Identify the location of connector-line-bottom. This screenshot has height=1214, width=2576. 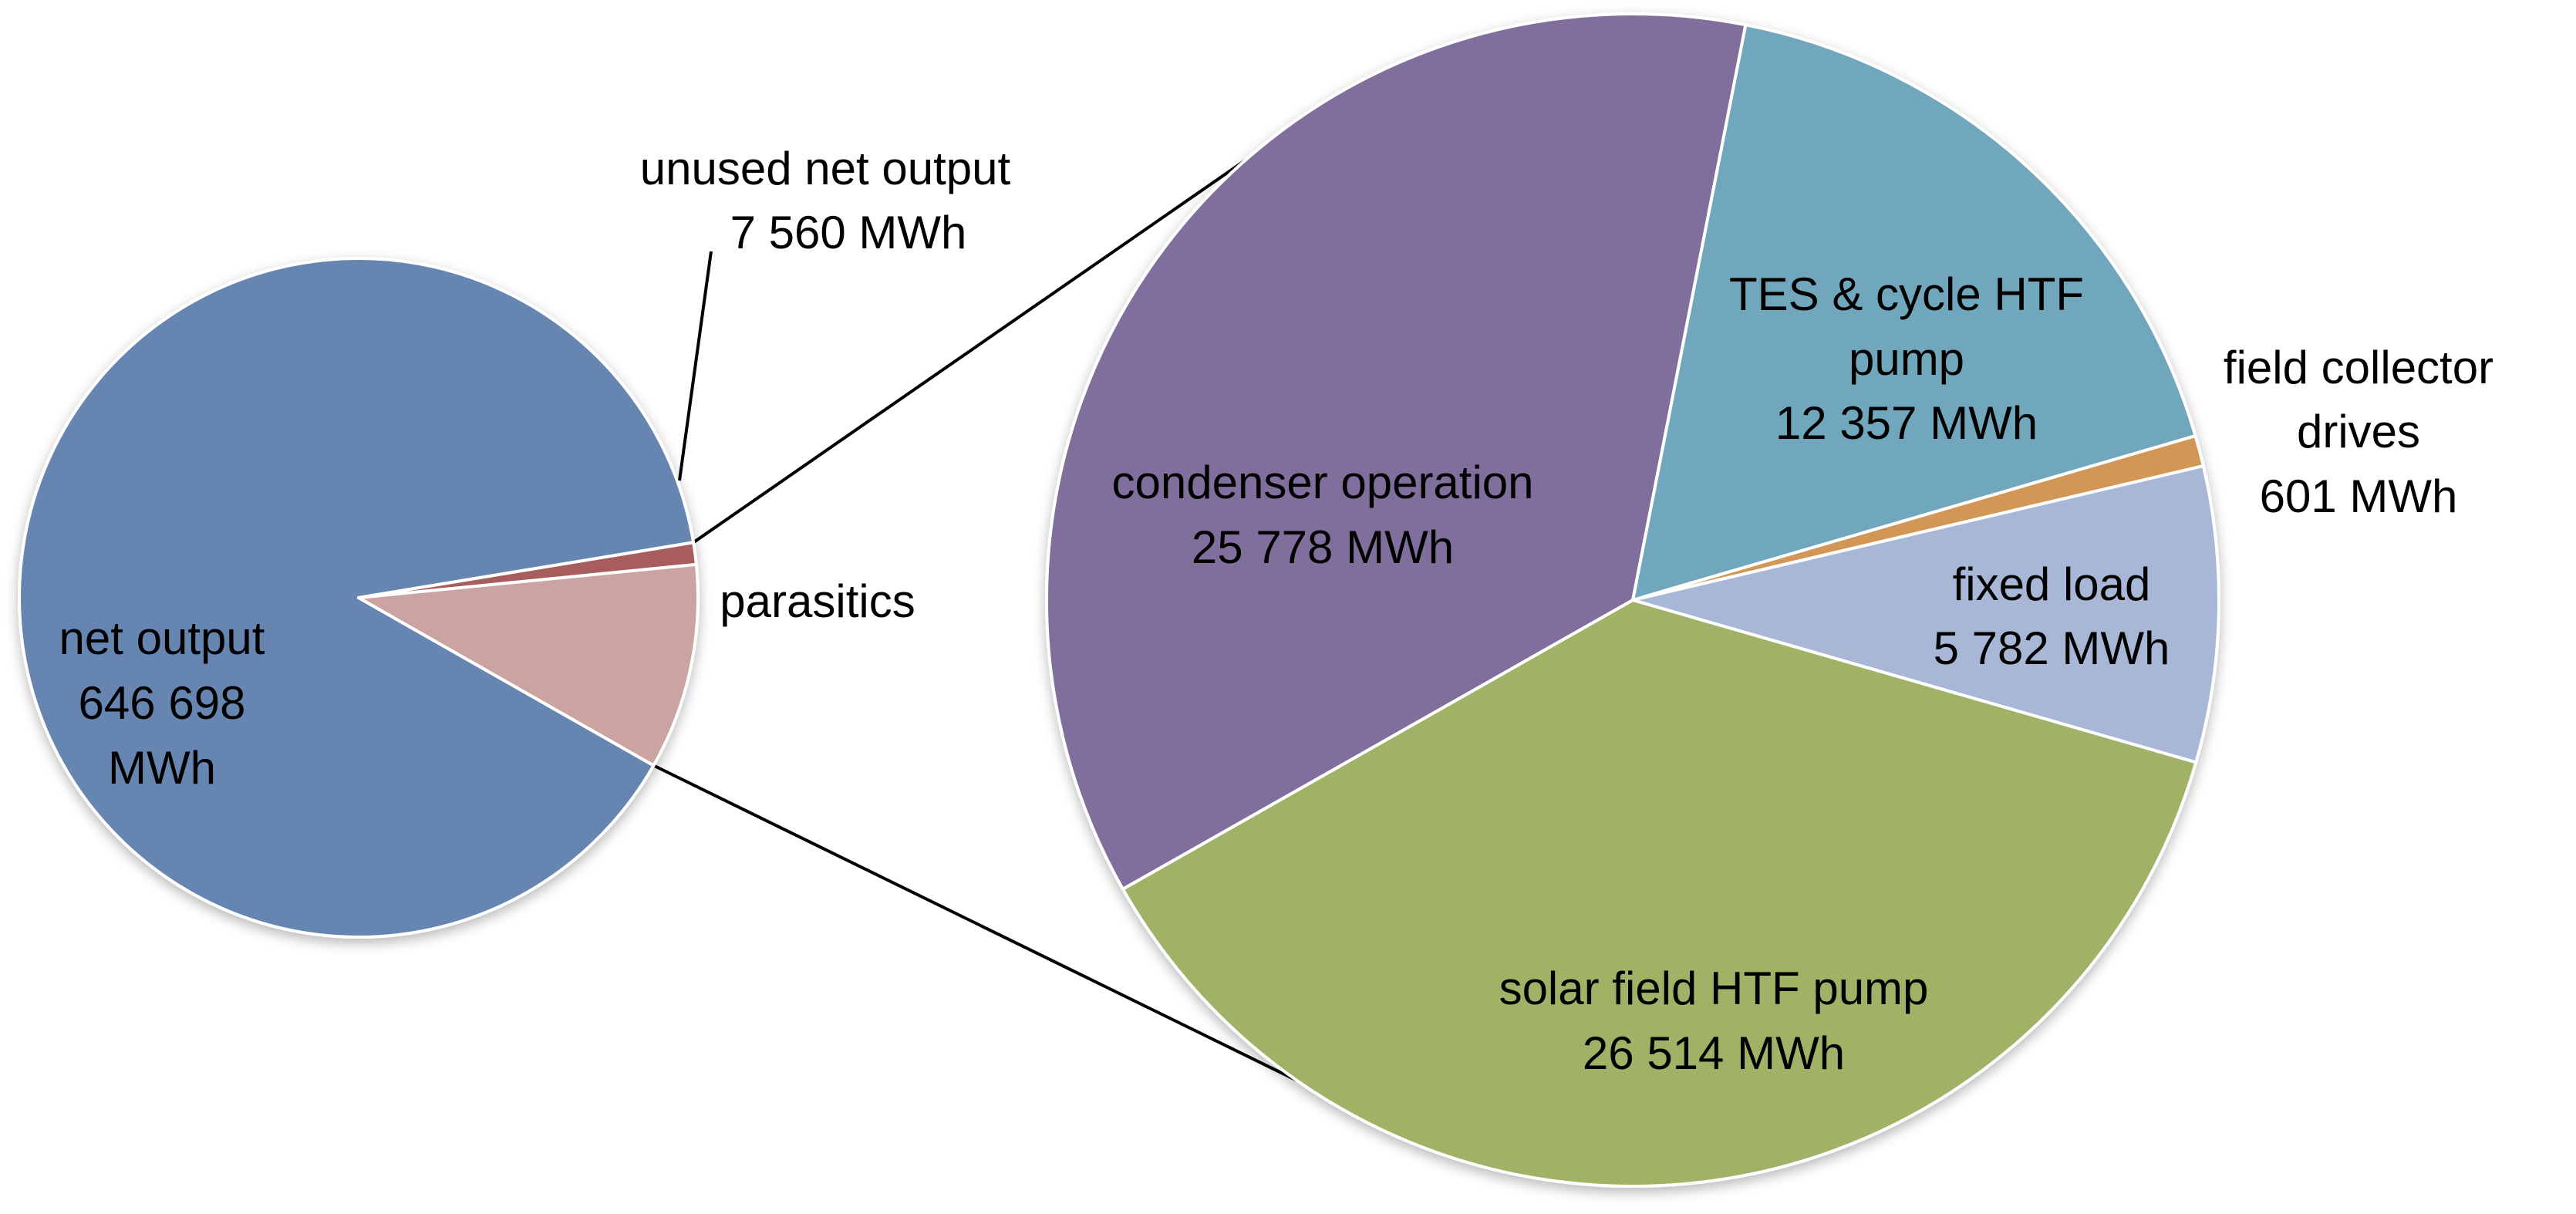
(974, 923).